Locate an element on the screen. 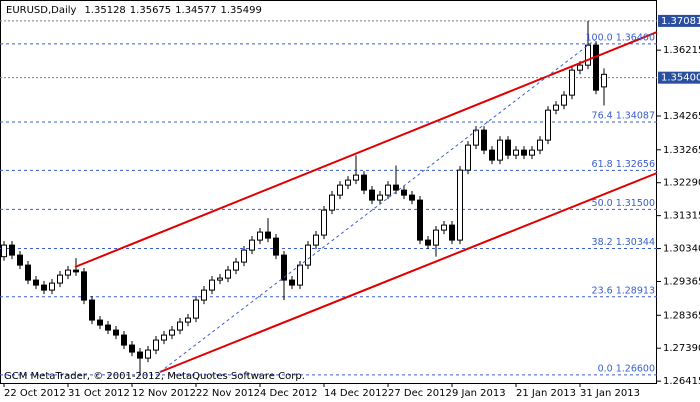 The width and height of the screenshot is (700, 402). level-label: 1.37081 is located at coordinates (680, 21).